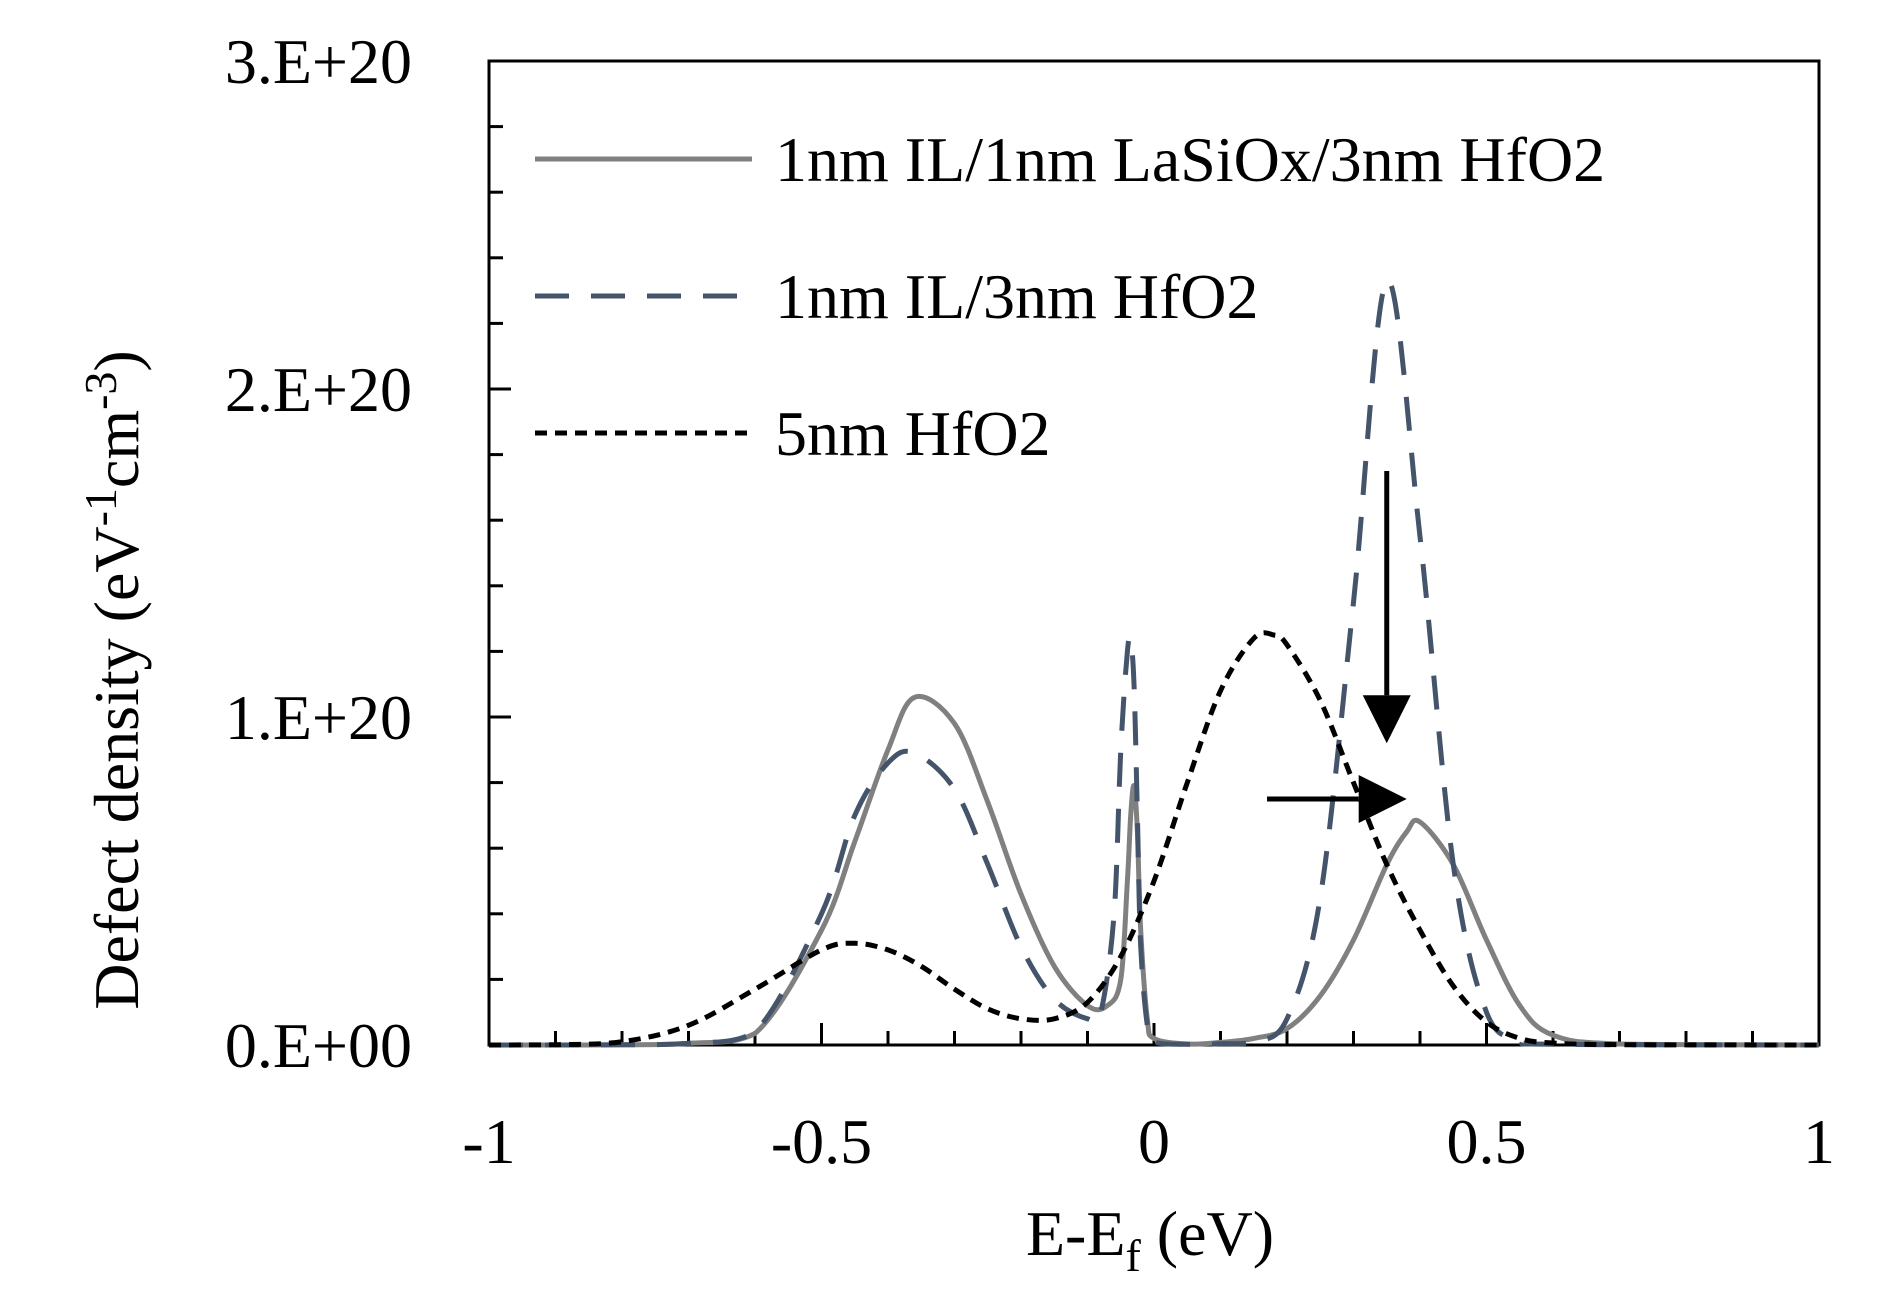  What do you see at coordinates (318, 553) in the screenshot?
I see `y-tick-labels: 0.E+00 1.E+20 2.E+20 3.E+20` at bounding box center [318, 553].